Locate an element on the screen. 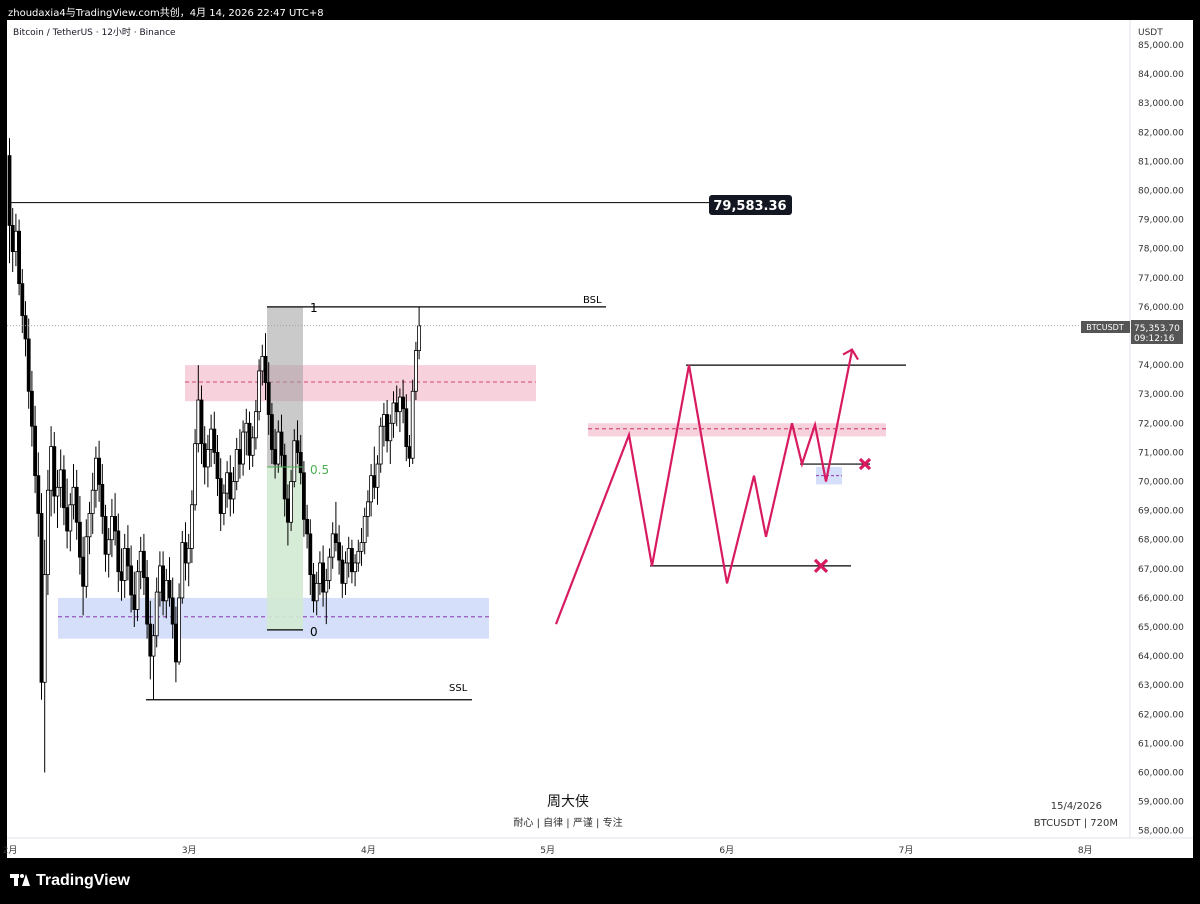 This screenshot has width=1200, height=904. y-tick-label: 65,000.00 is located at coordinates (1161, 628).